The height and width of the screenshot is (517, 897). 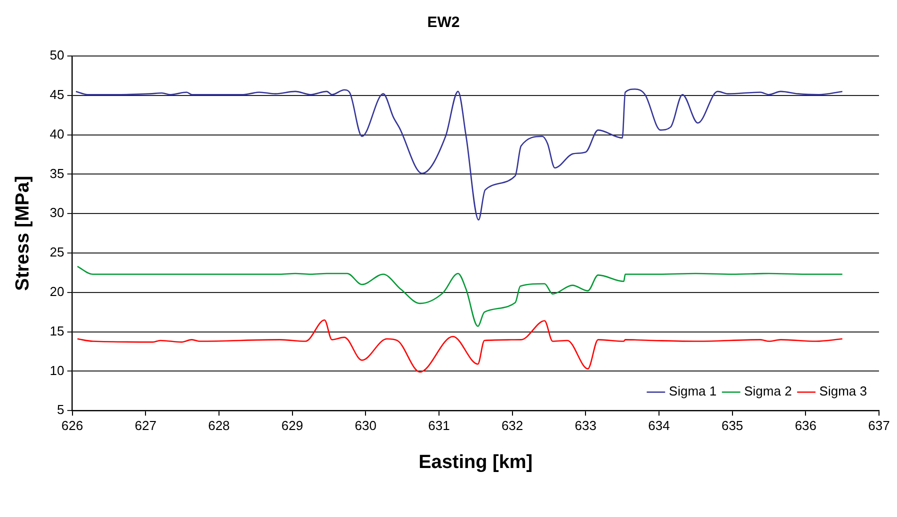 I want to click on x-tick-label: 632, so click(x=512, y=425).